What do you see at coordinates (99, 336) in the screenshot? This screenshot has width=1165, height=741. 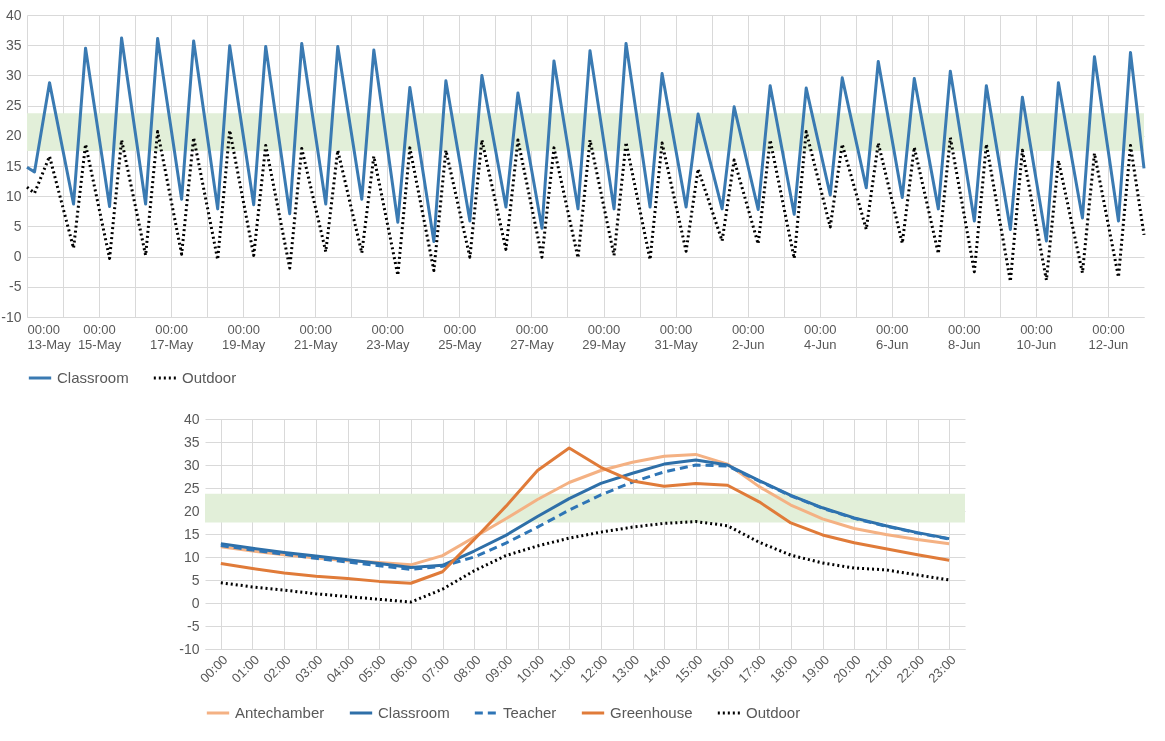 I see `x-tick-label: 00:00 15-May` at bounding box center [99, 336].